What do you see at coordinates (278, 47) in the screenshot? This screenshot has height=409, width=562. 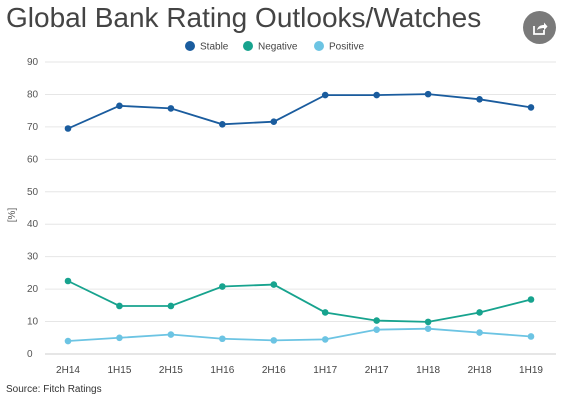 I see `legend-label: Negative` at bounding box center [278, 47].